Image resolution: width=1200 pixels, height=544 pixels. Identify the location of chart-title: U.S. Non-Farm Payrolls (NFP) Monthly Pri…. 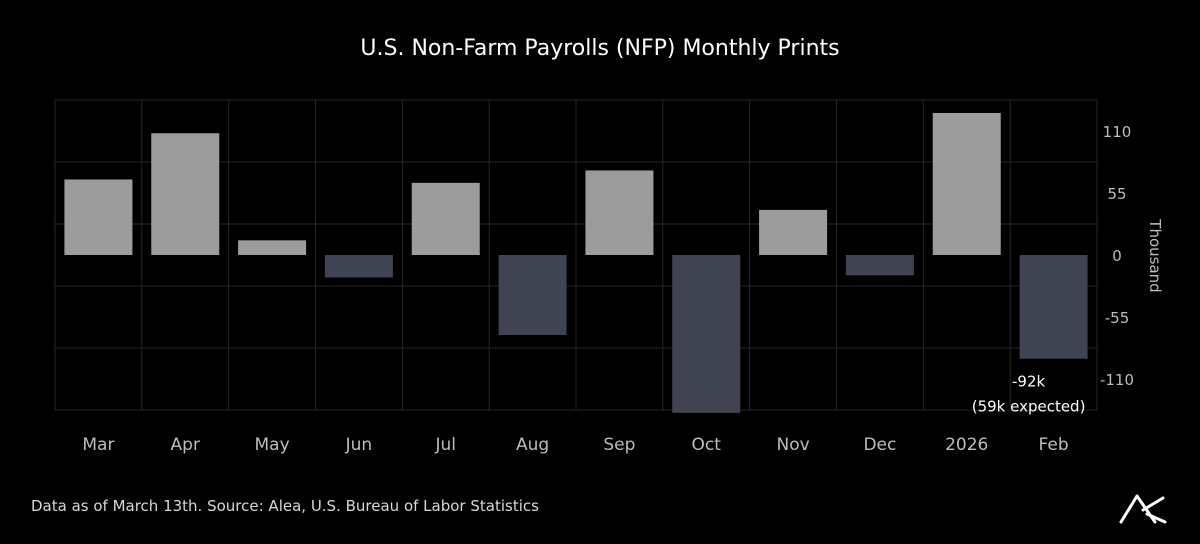
(599, 48).